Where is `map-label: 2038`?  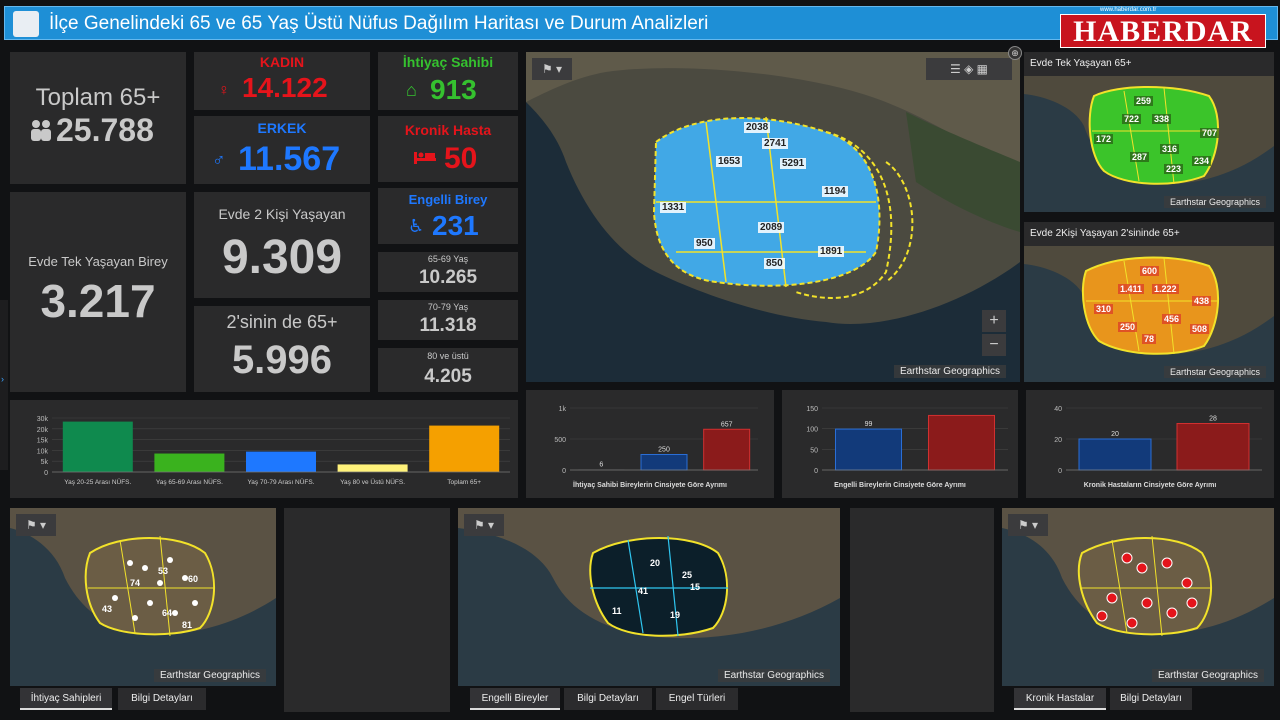 map-label: 2038 is located at coordinates (757, 127).